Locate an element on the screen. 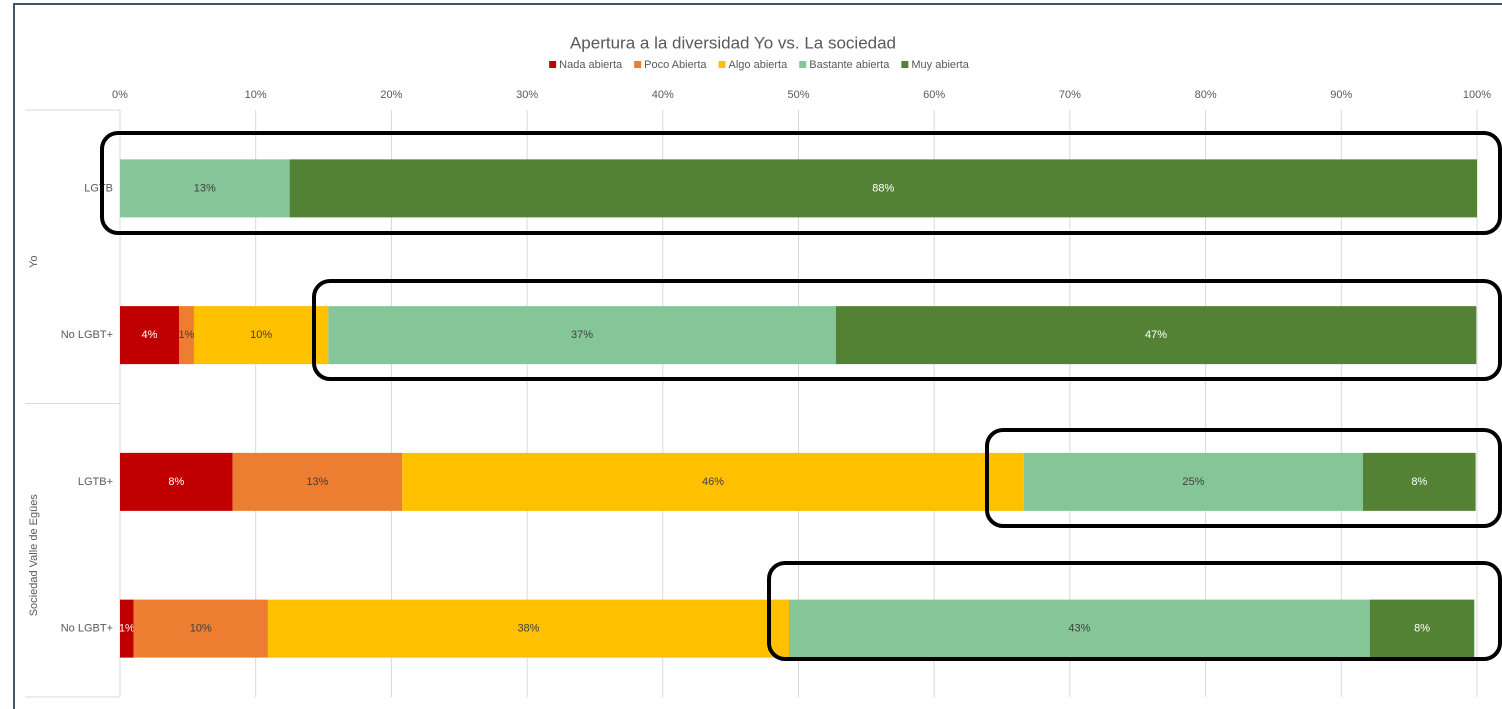 The image size is (1502, 709). data-label: 88% is located at coordinates (883, 188).